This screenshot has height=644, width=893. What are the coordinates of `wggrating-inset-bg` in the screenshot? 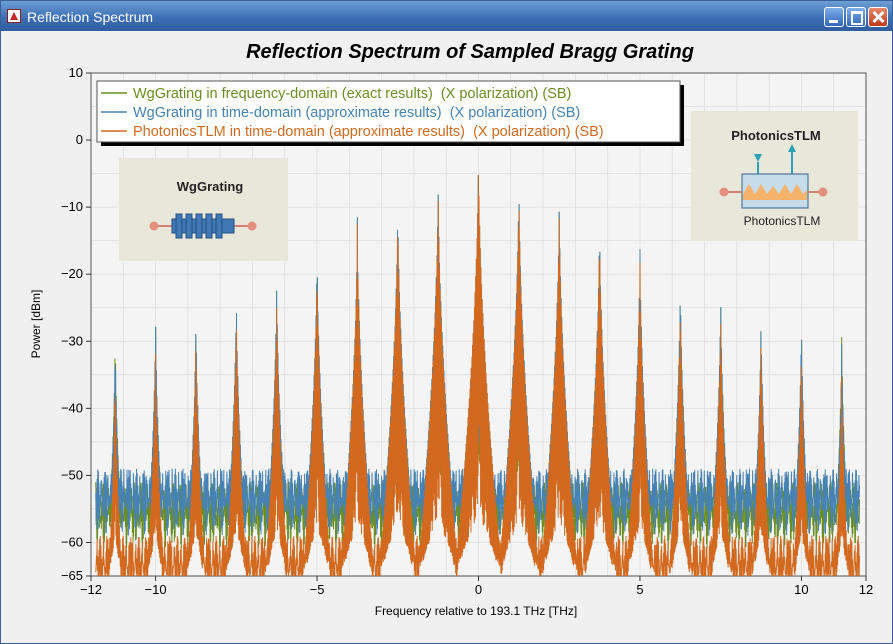 It's located at (203, 209).